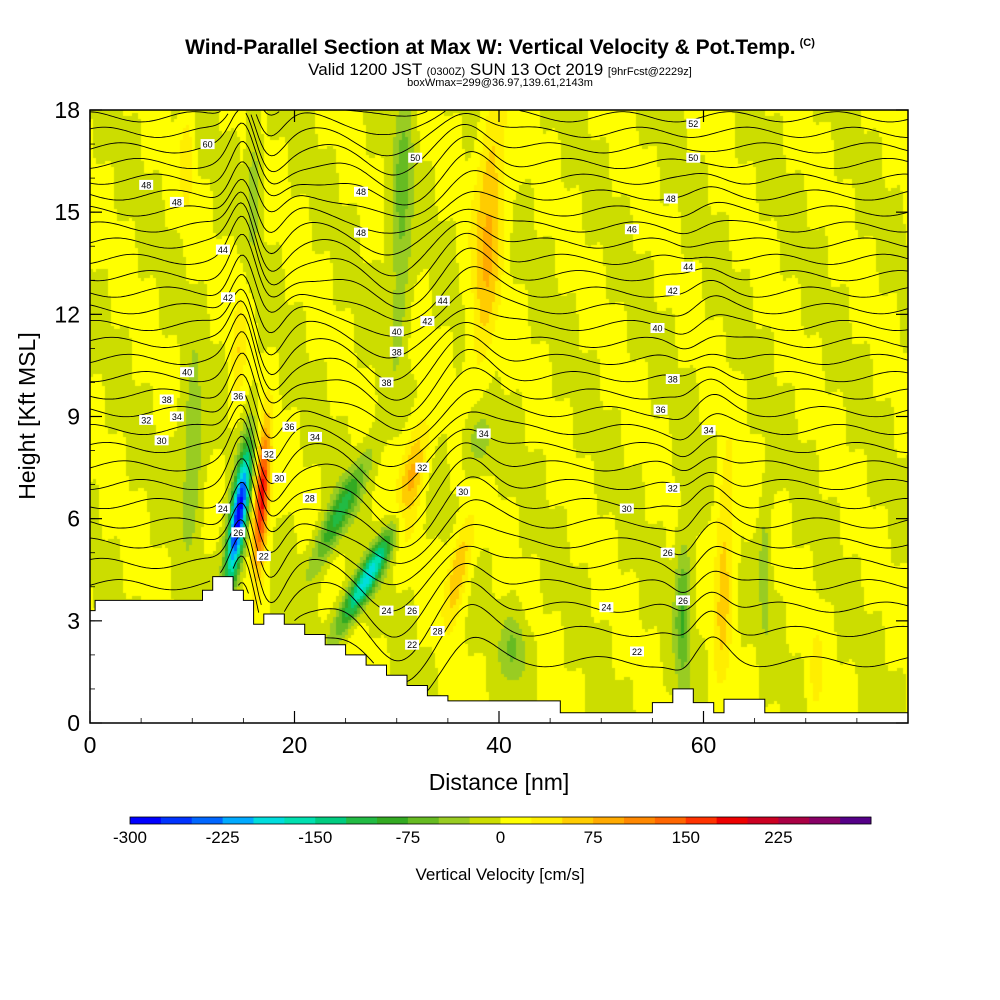 The height and width of the screenshot is (1000, 1000). Describe the element at coordinates (446, 72) in the screenshot. I see `valid-utc: (0300Z)` at that location.